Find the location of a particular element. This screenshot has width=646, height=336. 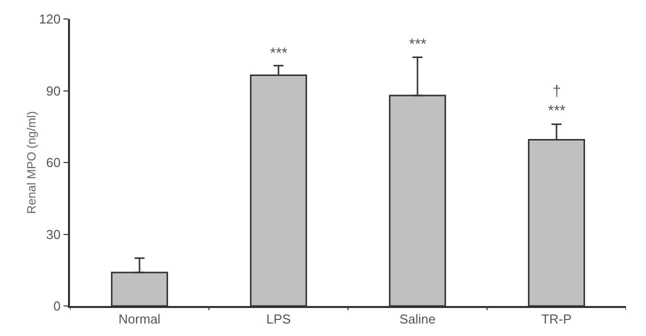

y-tick-label: 60 is located at coordinates (53, 162).